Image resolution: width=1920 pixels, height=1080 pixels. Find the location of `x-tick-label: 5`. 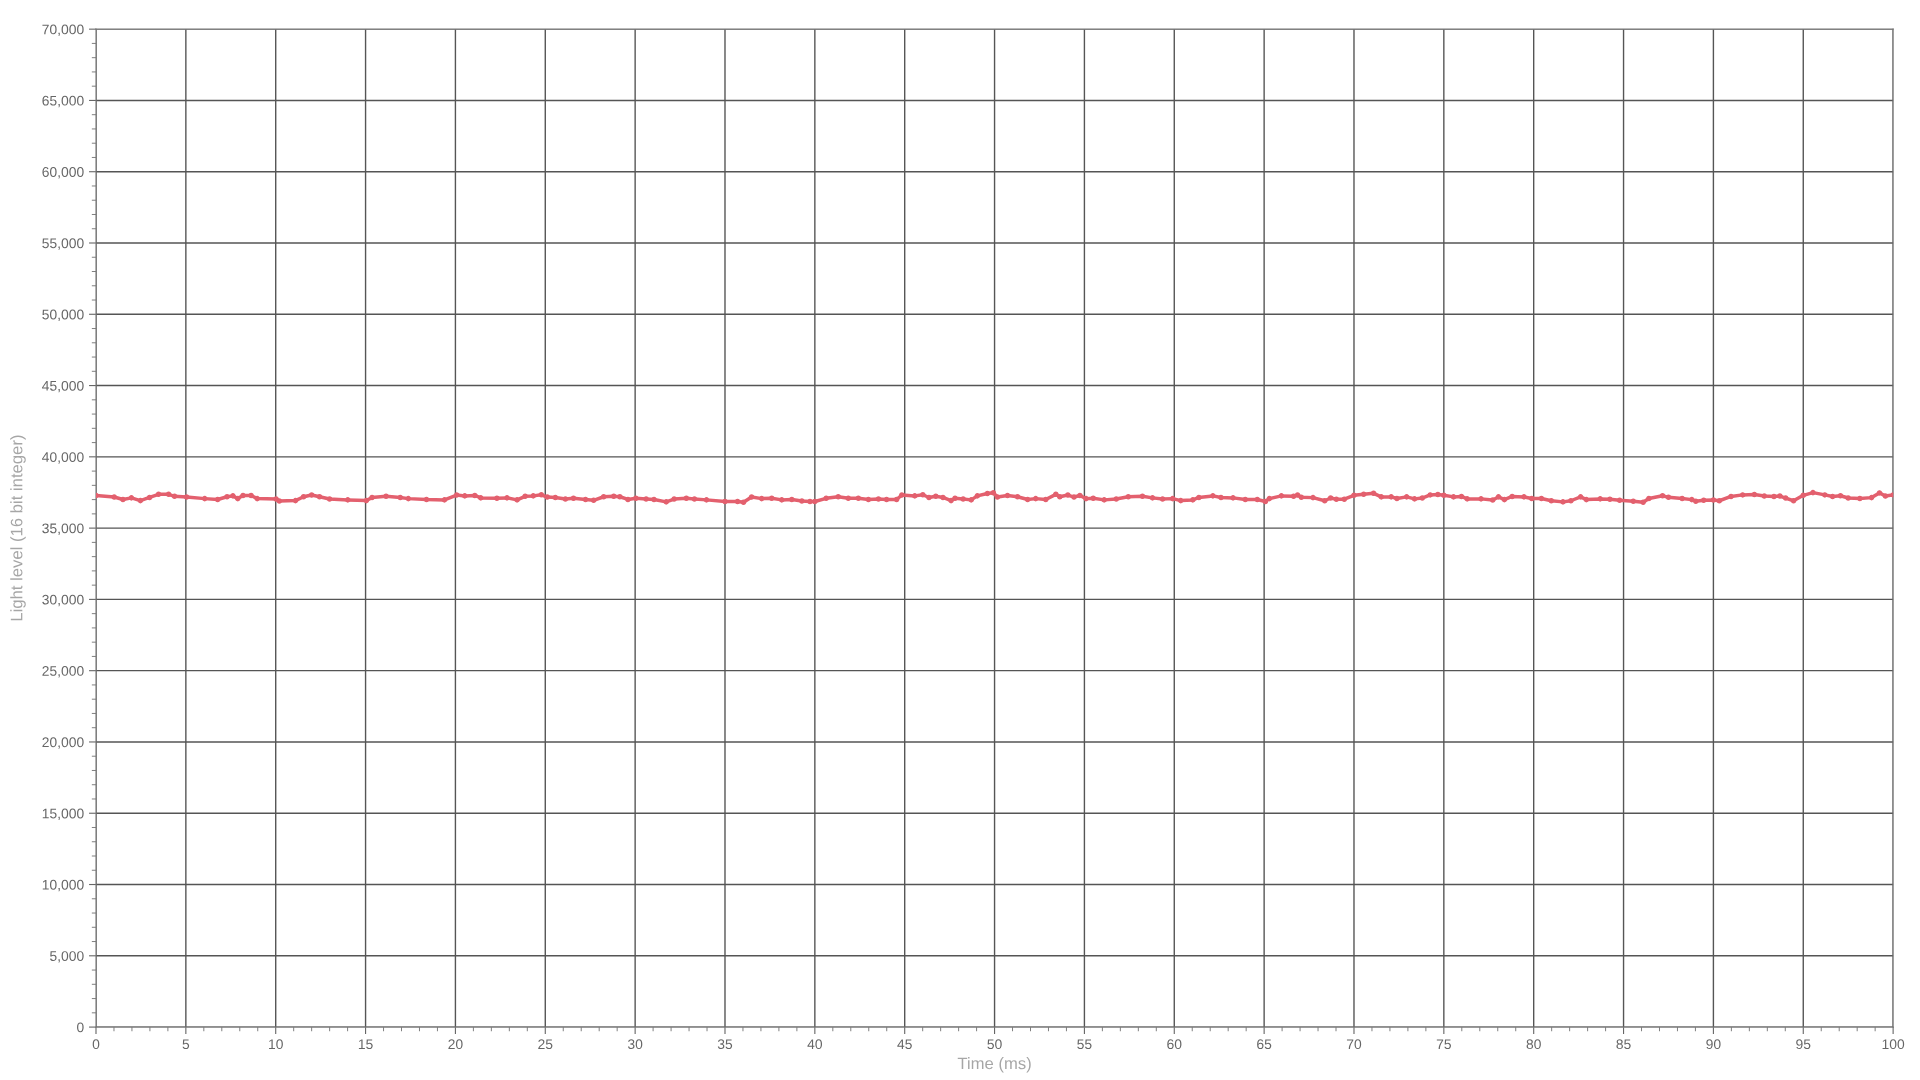

x-tick-label: 5 is located at coordinates (186, 1044).